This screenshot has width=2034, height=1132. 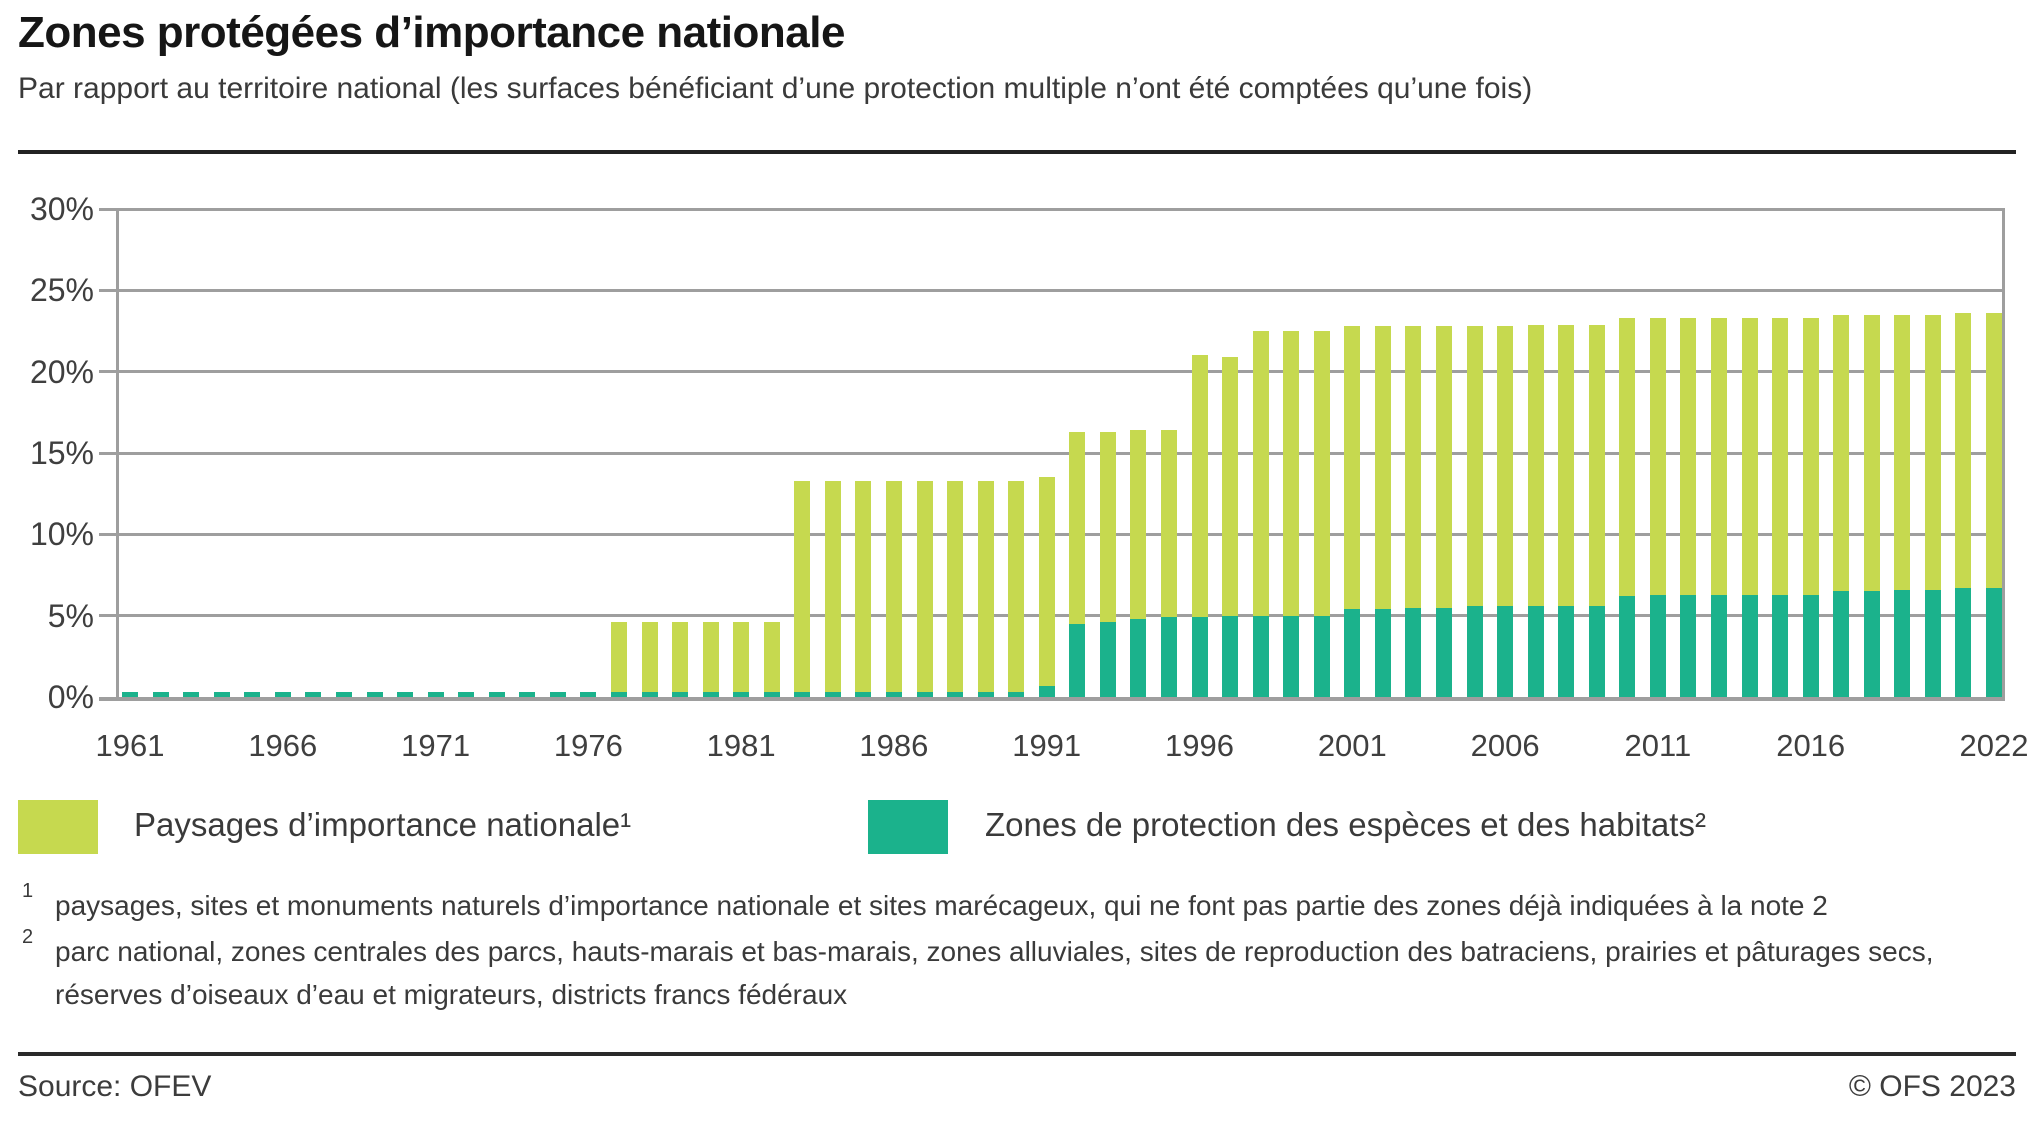 I want to click on x-axis-label-1976: 1976, so click(x=588, y=745).